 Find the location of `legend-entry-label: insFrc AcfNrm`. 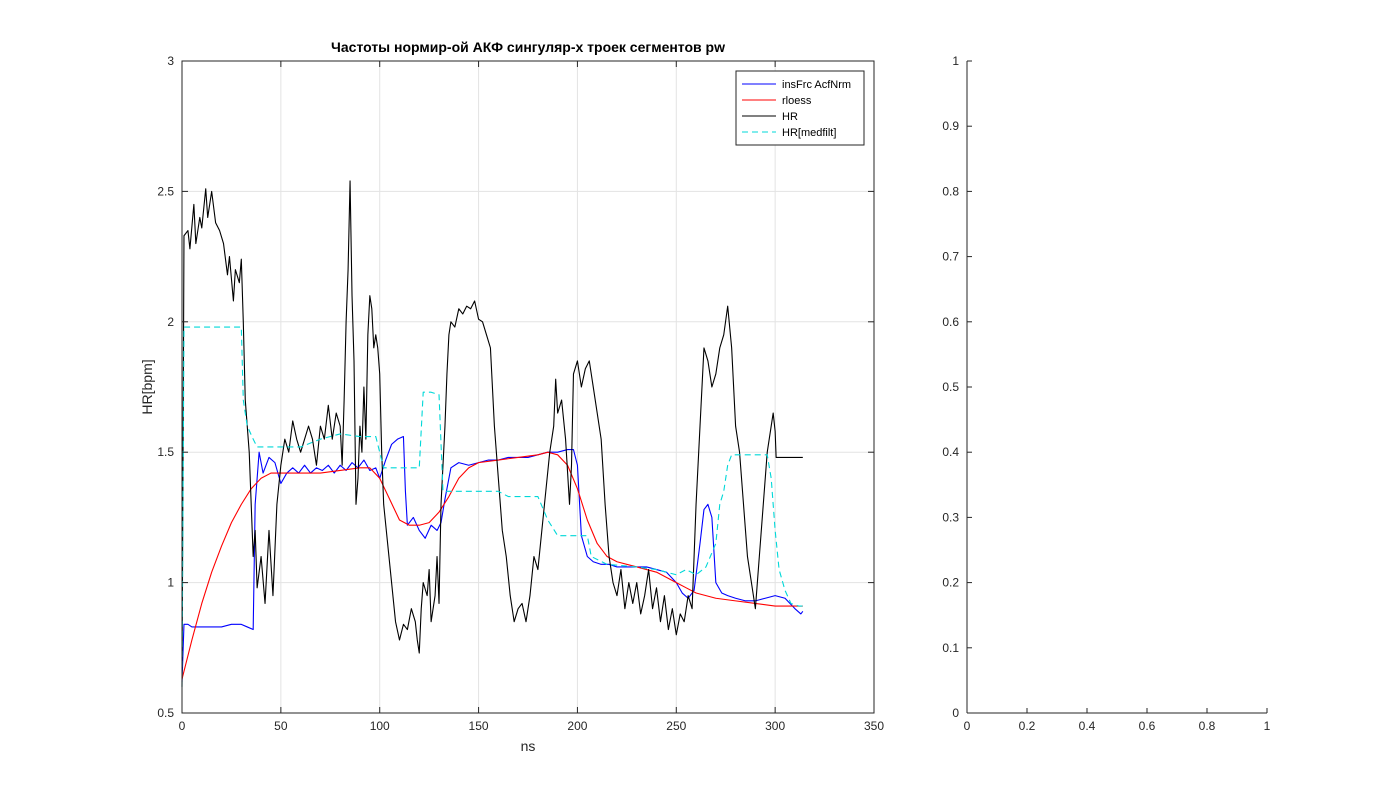

legend-entry-label: insFrc AcfNrm is located at coordinates (816, 85).